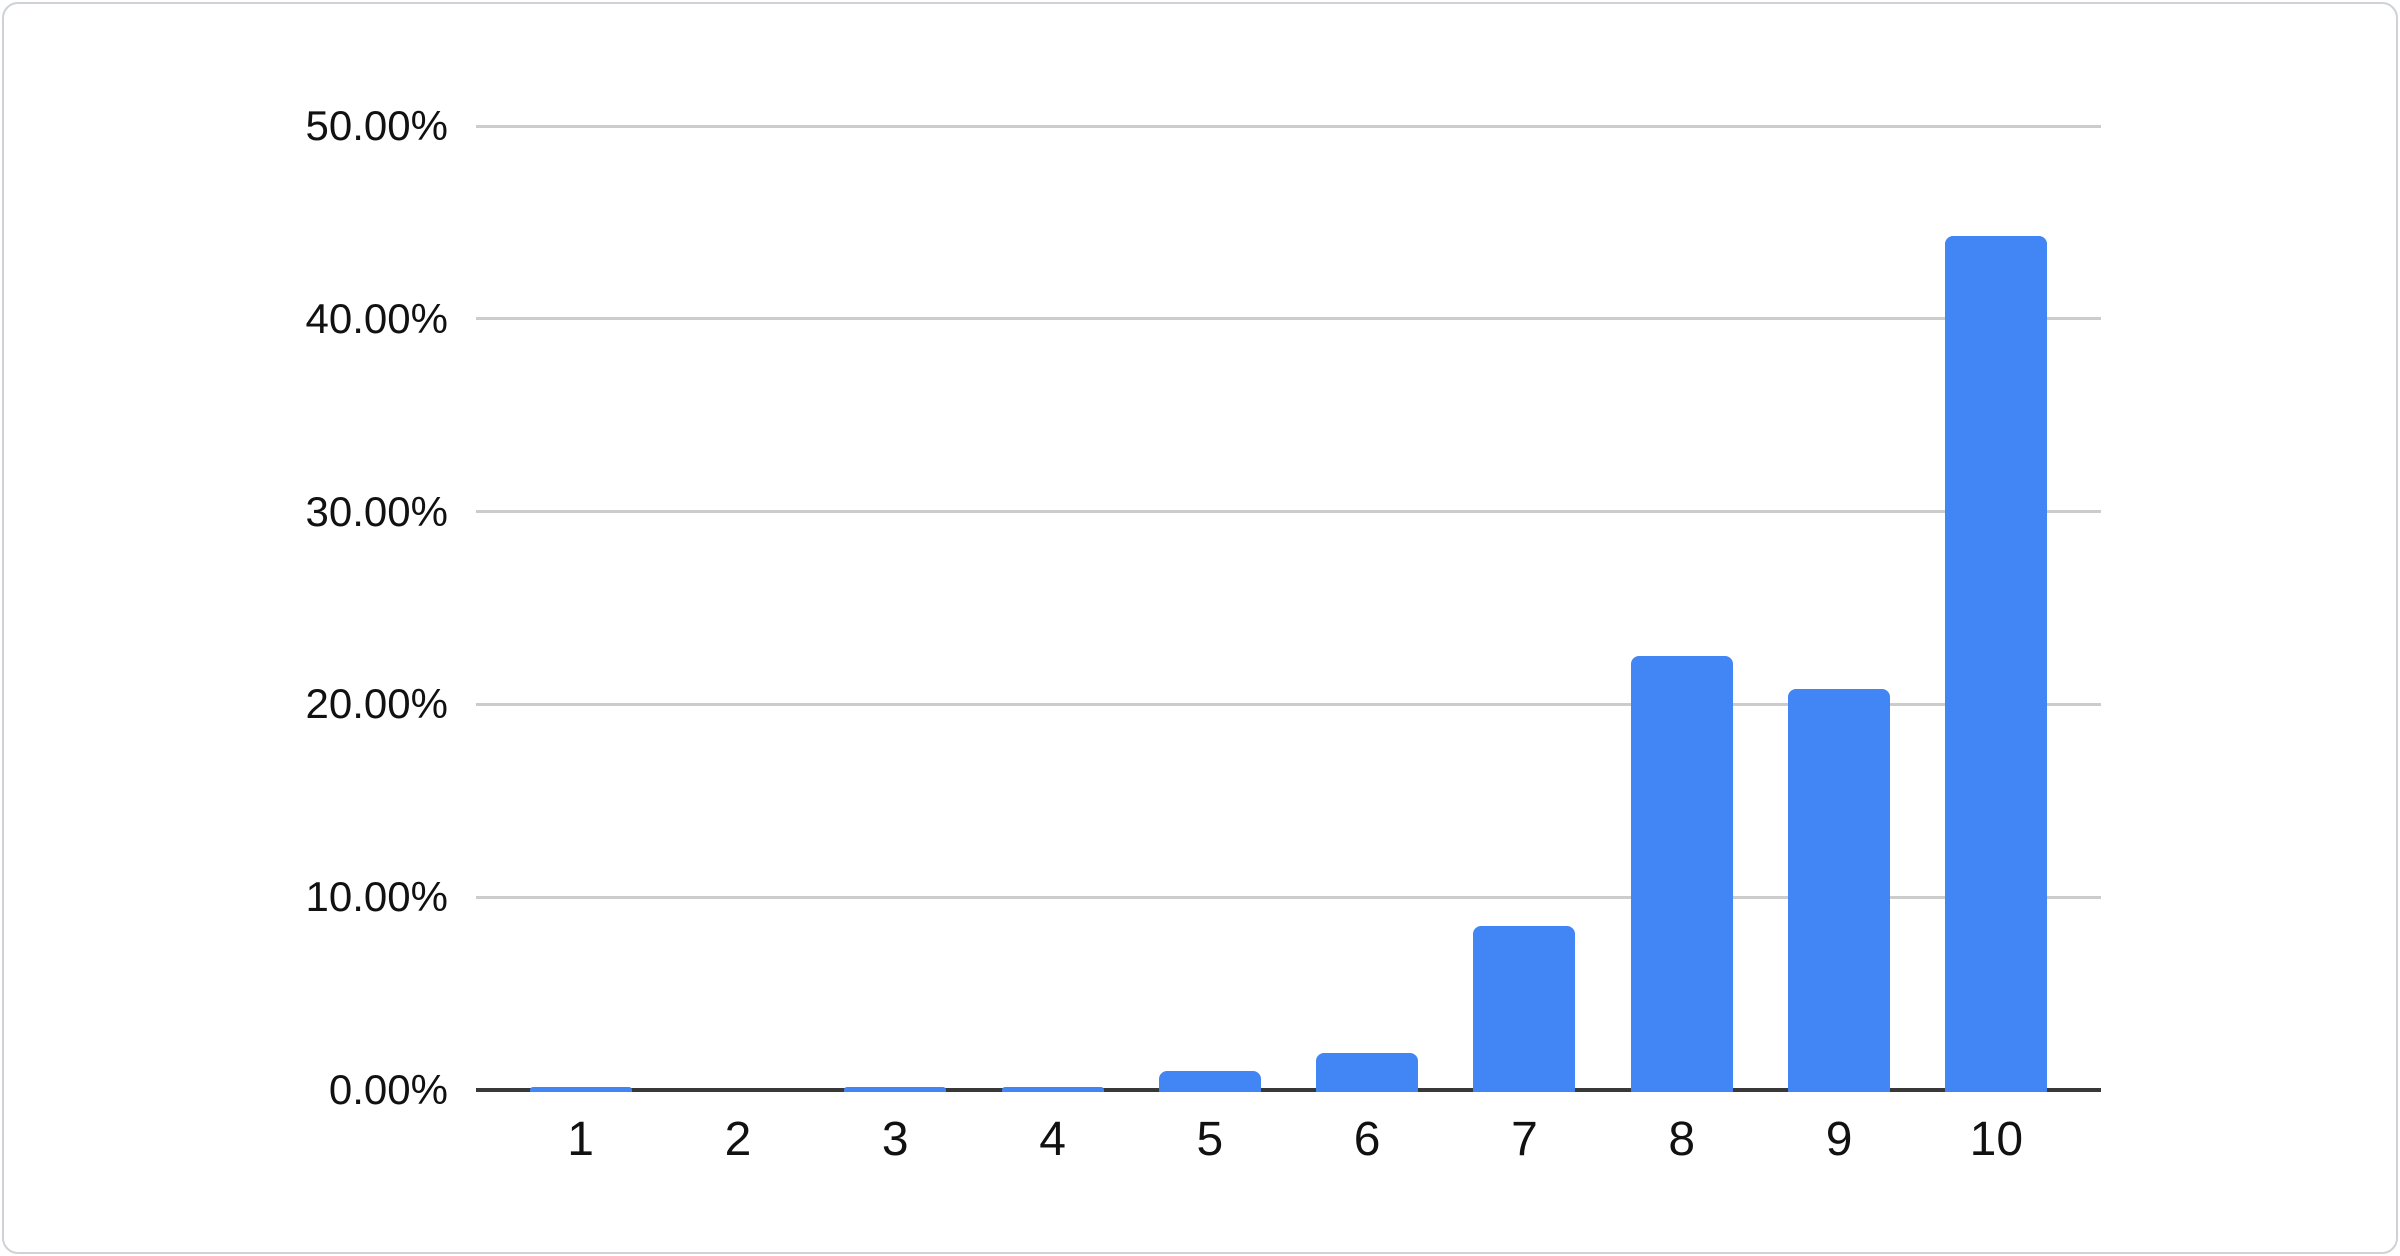 This screenshot has height=1256, width=2400. What do you see at coordinates (376, 511) in the screenshot?
I see `y-axis-tick-label: 30.00%` at bounding box center [376, 511].